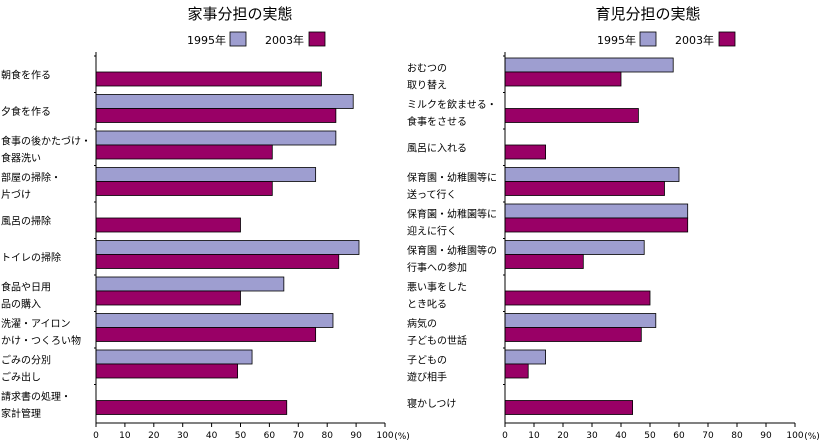 The width and height of the screenshot is (830, 441). Describe the element at coordinates (402, 436) in the screenshot. I see `unit-label: (%)` at that location.